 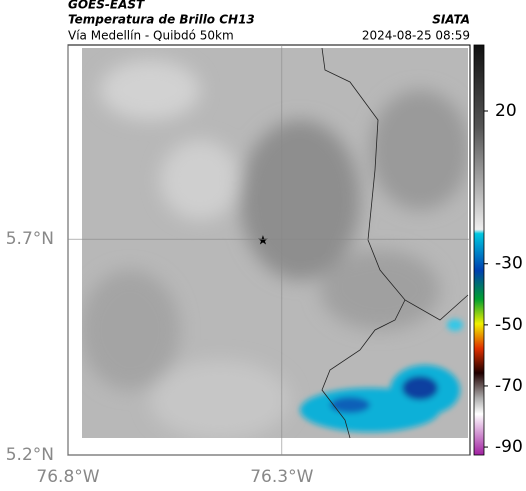 What do you see at coordinates (106, 6) in the screenshot?
I see `title: GOES-EAST` at bounding box center [106, 6].